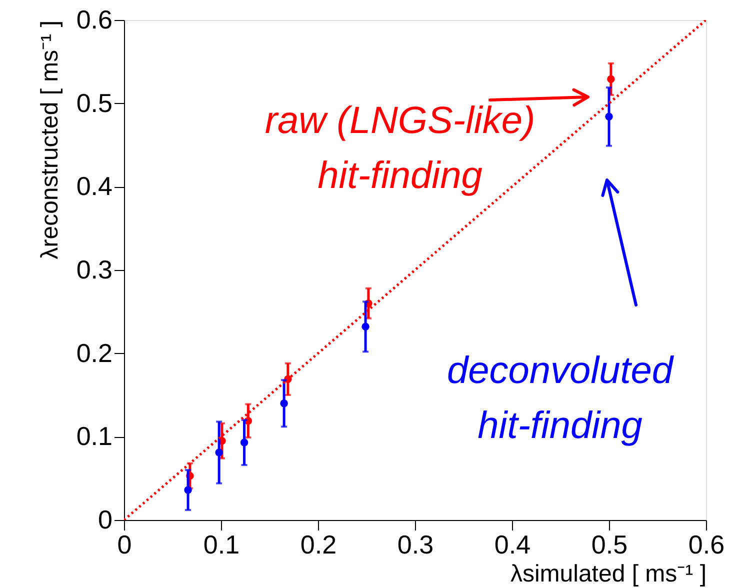  What do you see at coordinates (512, 545) in the screenshot?
I see `x-tick-label: 0.4` at bounding box center [512, 545].